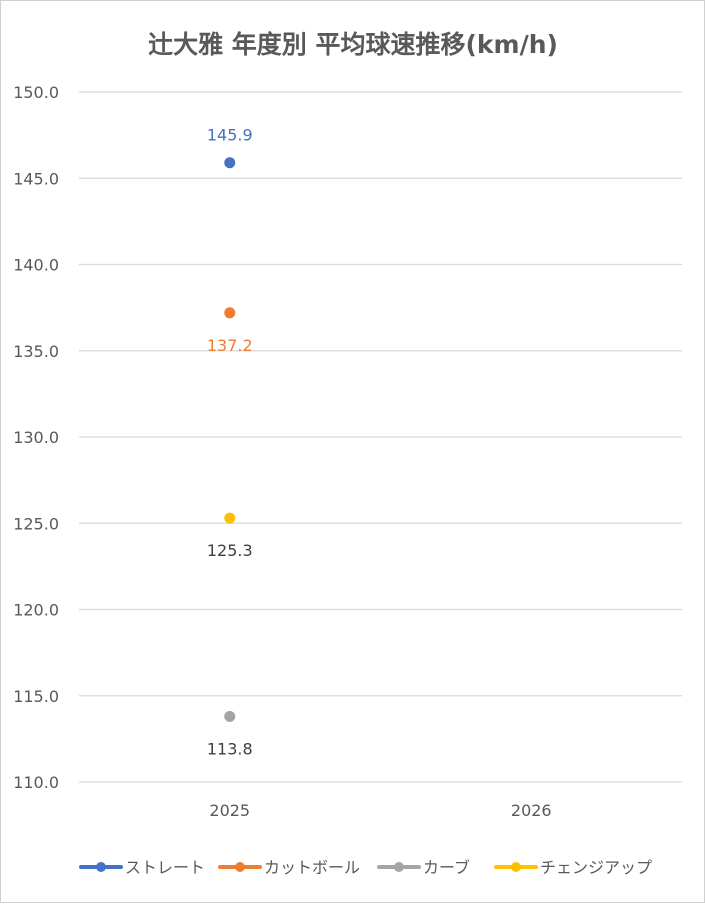 Image resolution: width=705 pixels, height=904 pixels. I want to click on y-tick-label: 125.0, so click(36, 523).